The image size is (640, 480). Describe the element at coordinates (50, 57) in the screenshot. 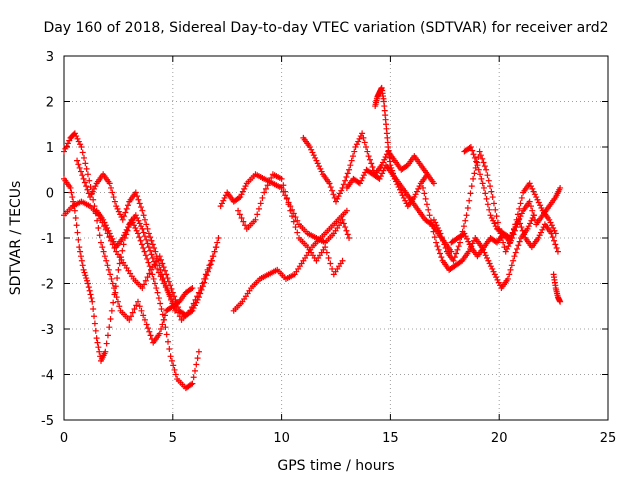

I see `y-tick-label: 3` at that location.